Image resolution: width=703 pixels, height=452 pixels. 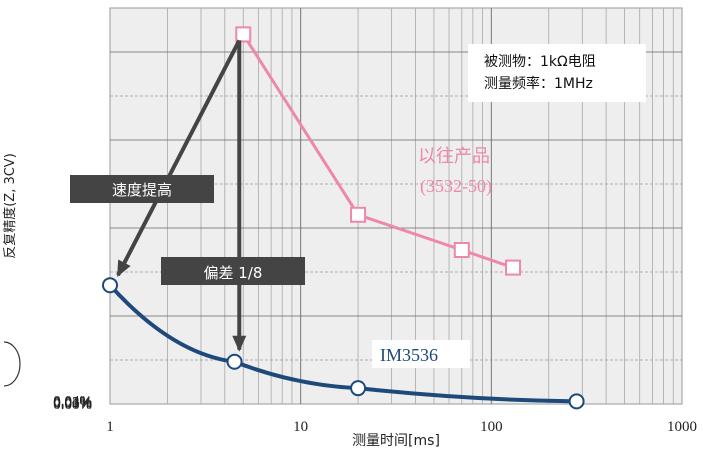 I want to click on annotation-speed: 速度提高, so click(x=142, y=189).